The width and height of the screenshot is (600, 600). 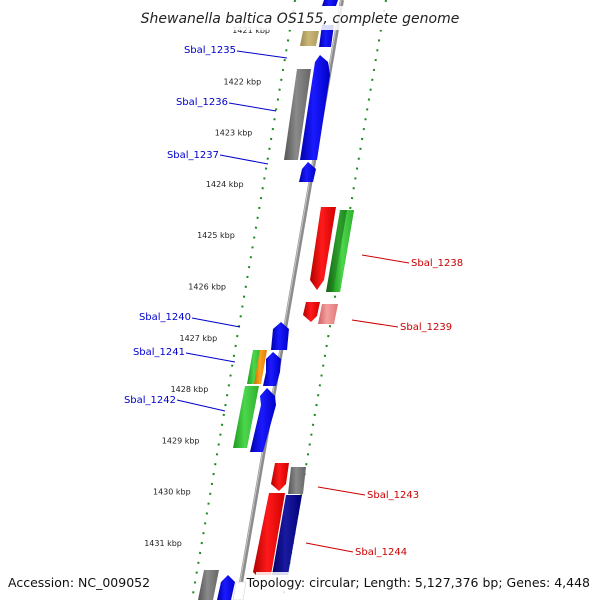 I want to click on footer-background-right, so click(x=426, y=583).